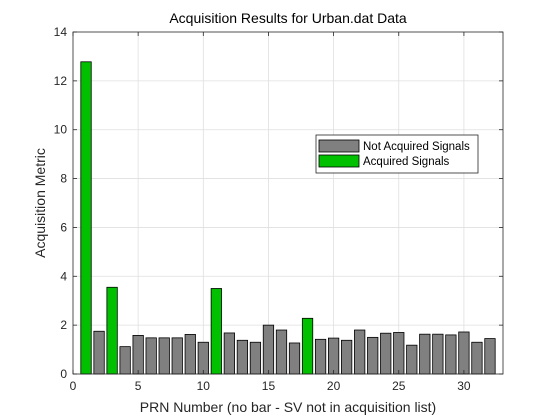  Describe the element at coordinates (73, 386) in the screenshot. I see `x-tick-label: 0` at that location.